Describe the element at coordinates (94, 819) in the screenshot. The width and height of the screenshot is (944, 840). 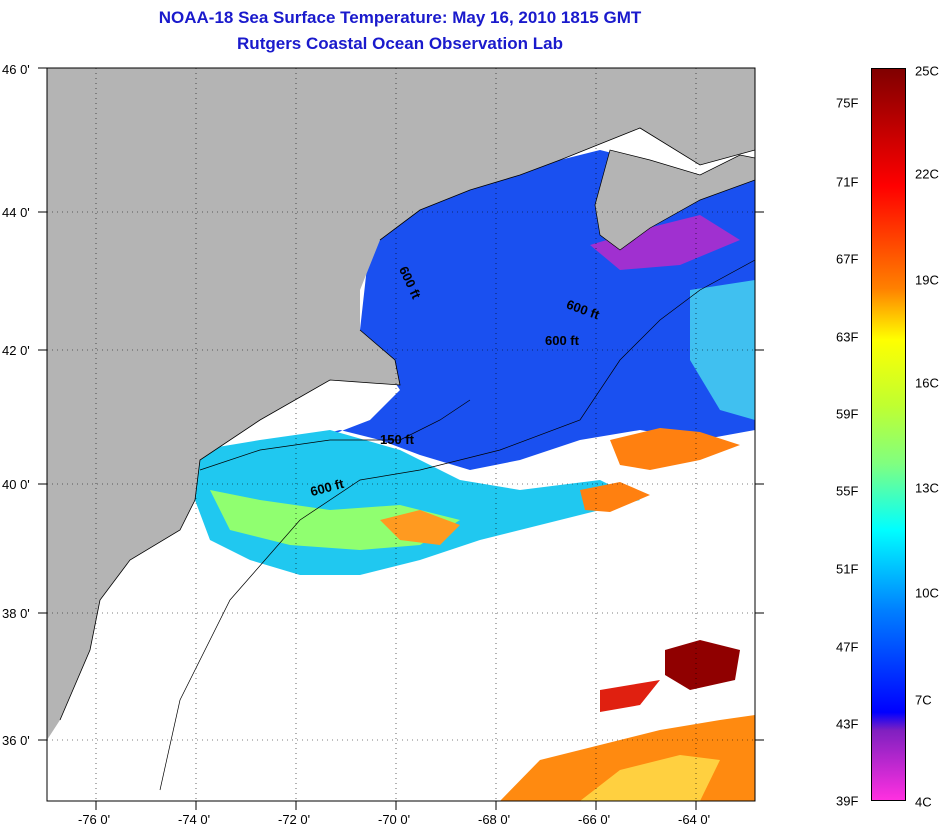
I see `lon-label: -76 0'` at that location.